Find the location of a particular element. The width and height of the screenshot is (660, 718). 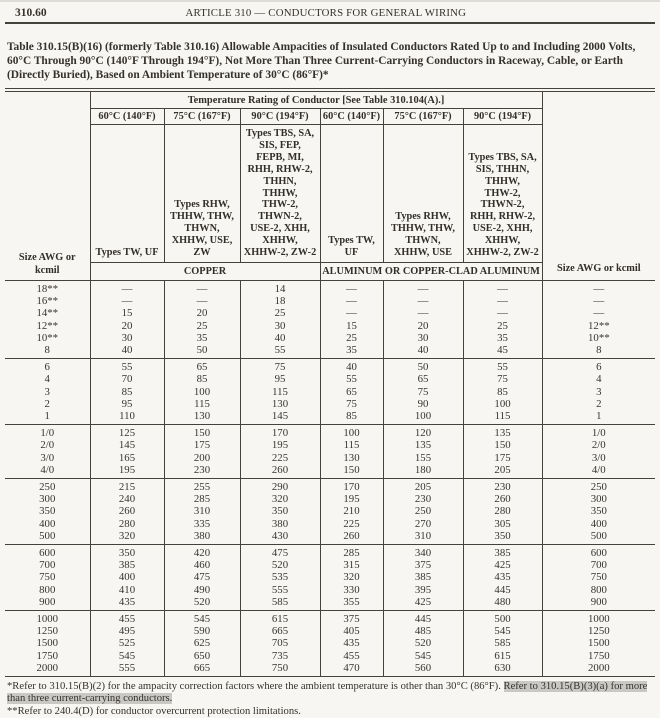

ampacity-cell: 500 is located at coordinates (502, 618).